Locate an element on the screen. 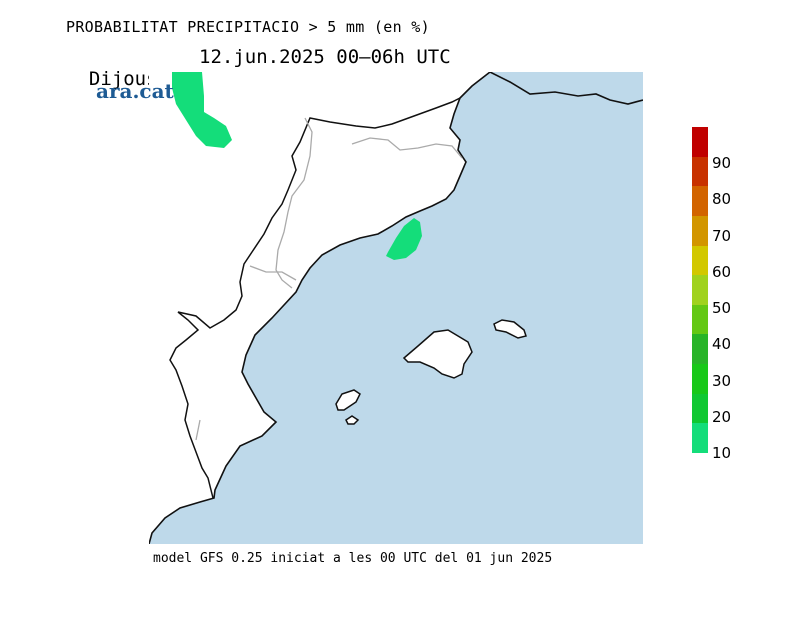 The width and height of the screenshot is (800, 617). forecast-date-range: 12.jun.2025 00–06h UTC is located at coordinates (325, 57).